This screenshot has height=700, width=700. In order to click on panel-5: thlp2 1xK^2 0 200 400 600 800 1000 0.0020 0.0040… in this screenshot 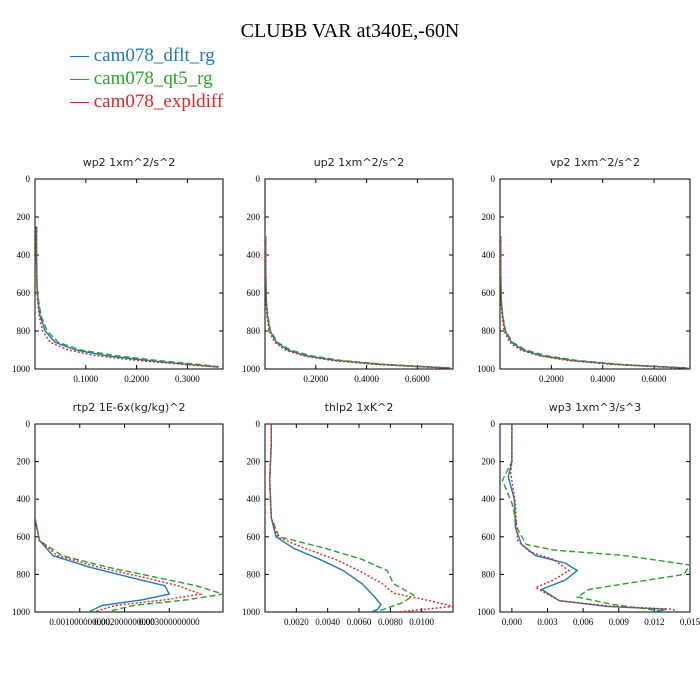, I will do `click(348, 514)`.